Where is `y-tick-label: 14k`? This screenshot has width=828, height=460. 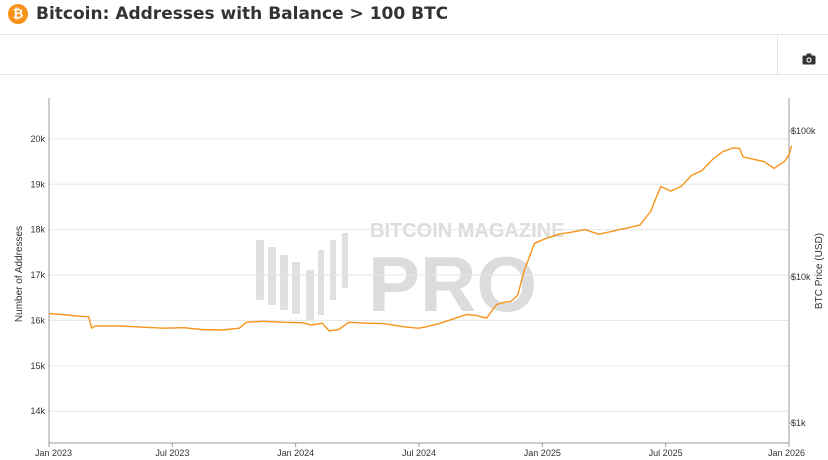 y-tick-label: 14k is located at coordinates (37, 411).